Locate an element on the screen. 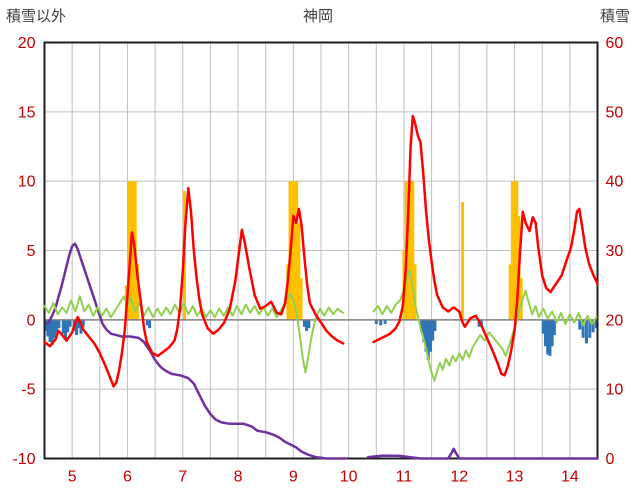 The width and height of the screenshot is (636, 501). x-tick-label: 6 is located at coordinates (127, 477).